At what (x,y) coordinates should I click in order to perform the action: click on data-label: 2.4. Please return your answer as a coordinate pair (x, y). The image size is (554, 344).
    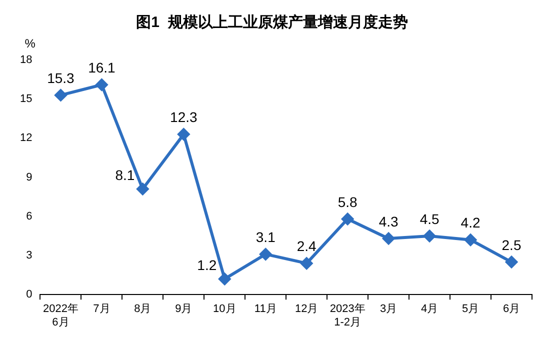
    Looking at the image, I should click on (306, 246).